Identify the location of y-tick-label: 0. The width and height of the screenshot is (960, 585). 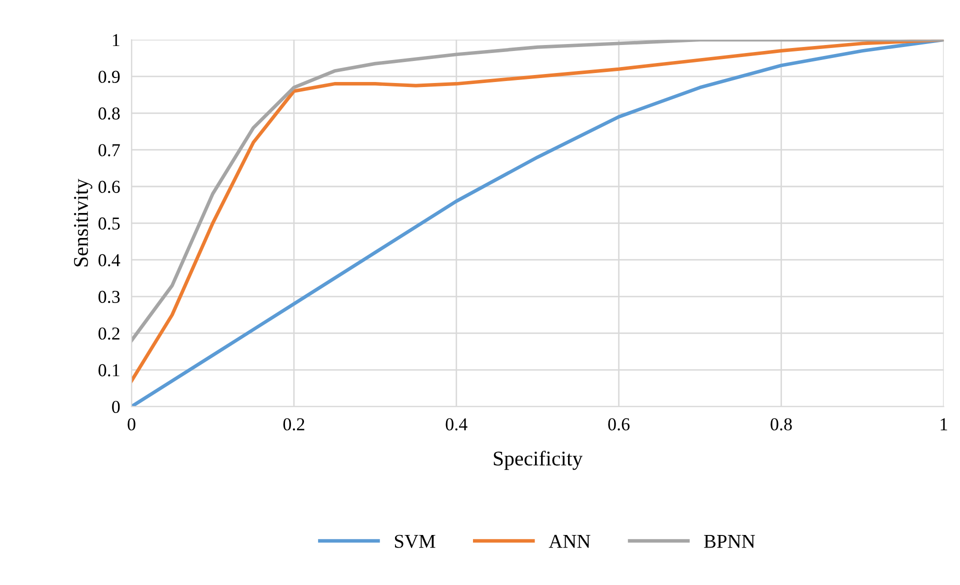
(116, 407).